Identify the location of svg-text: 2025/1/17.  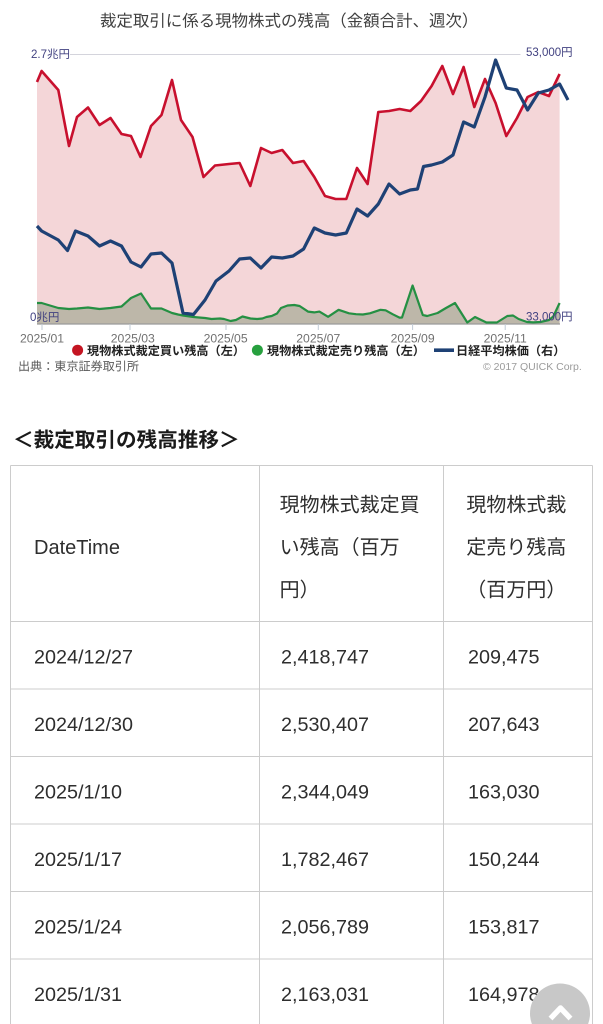
(78, 860).